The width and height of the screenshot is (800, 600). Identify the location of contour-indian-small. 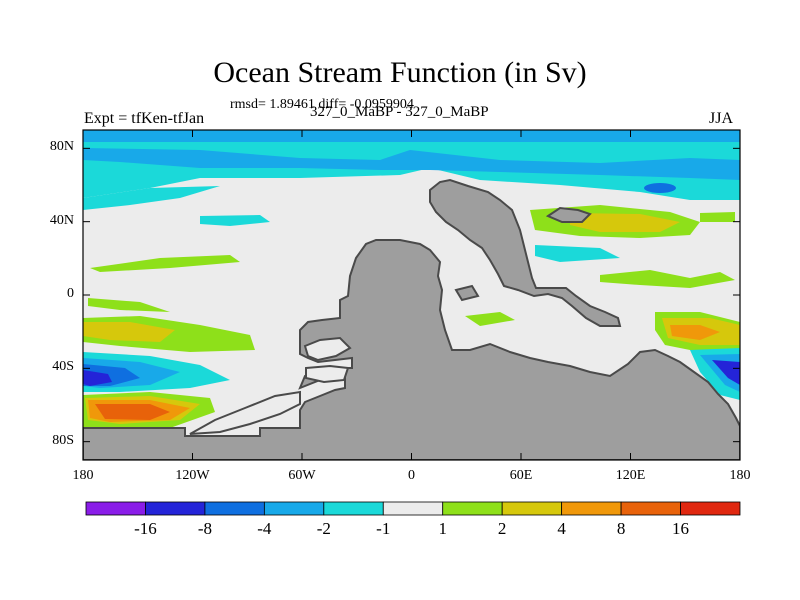
(490, 319).